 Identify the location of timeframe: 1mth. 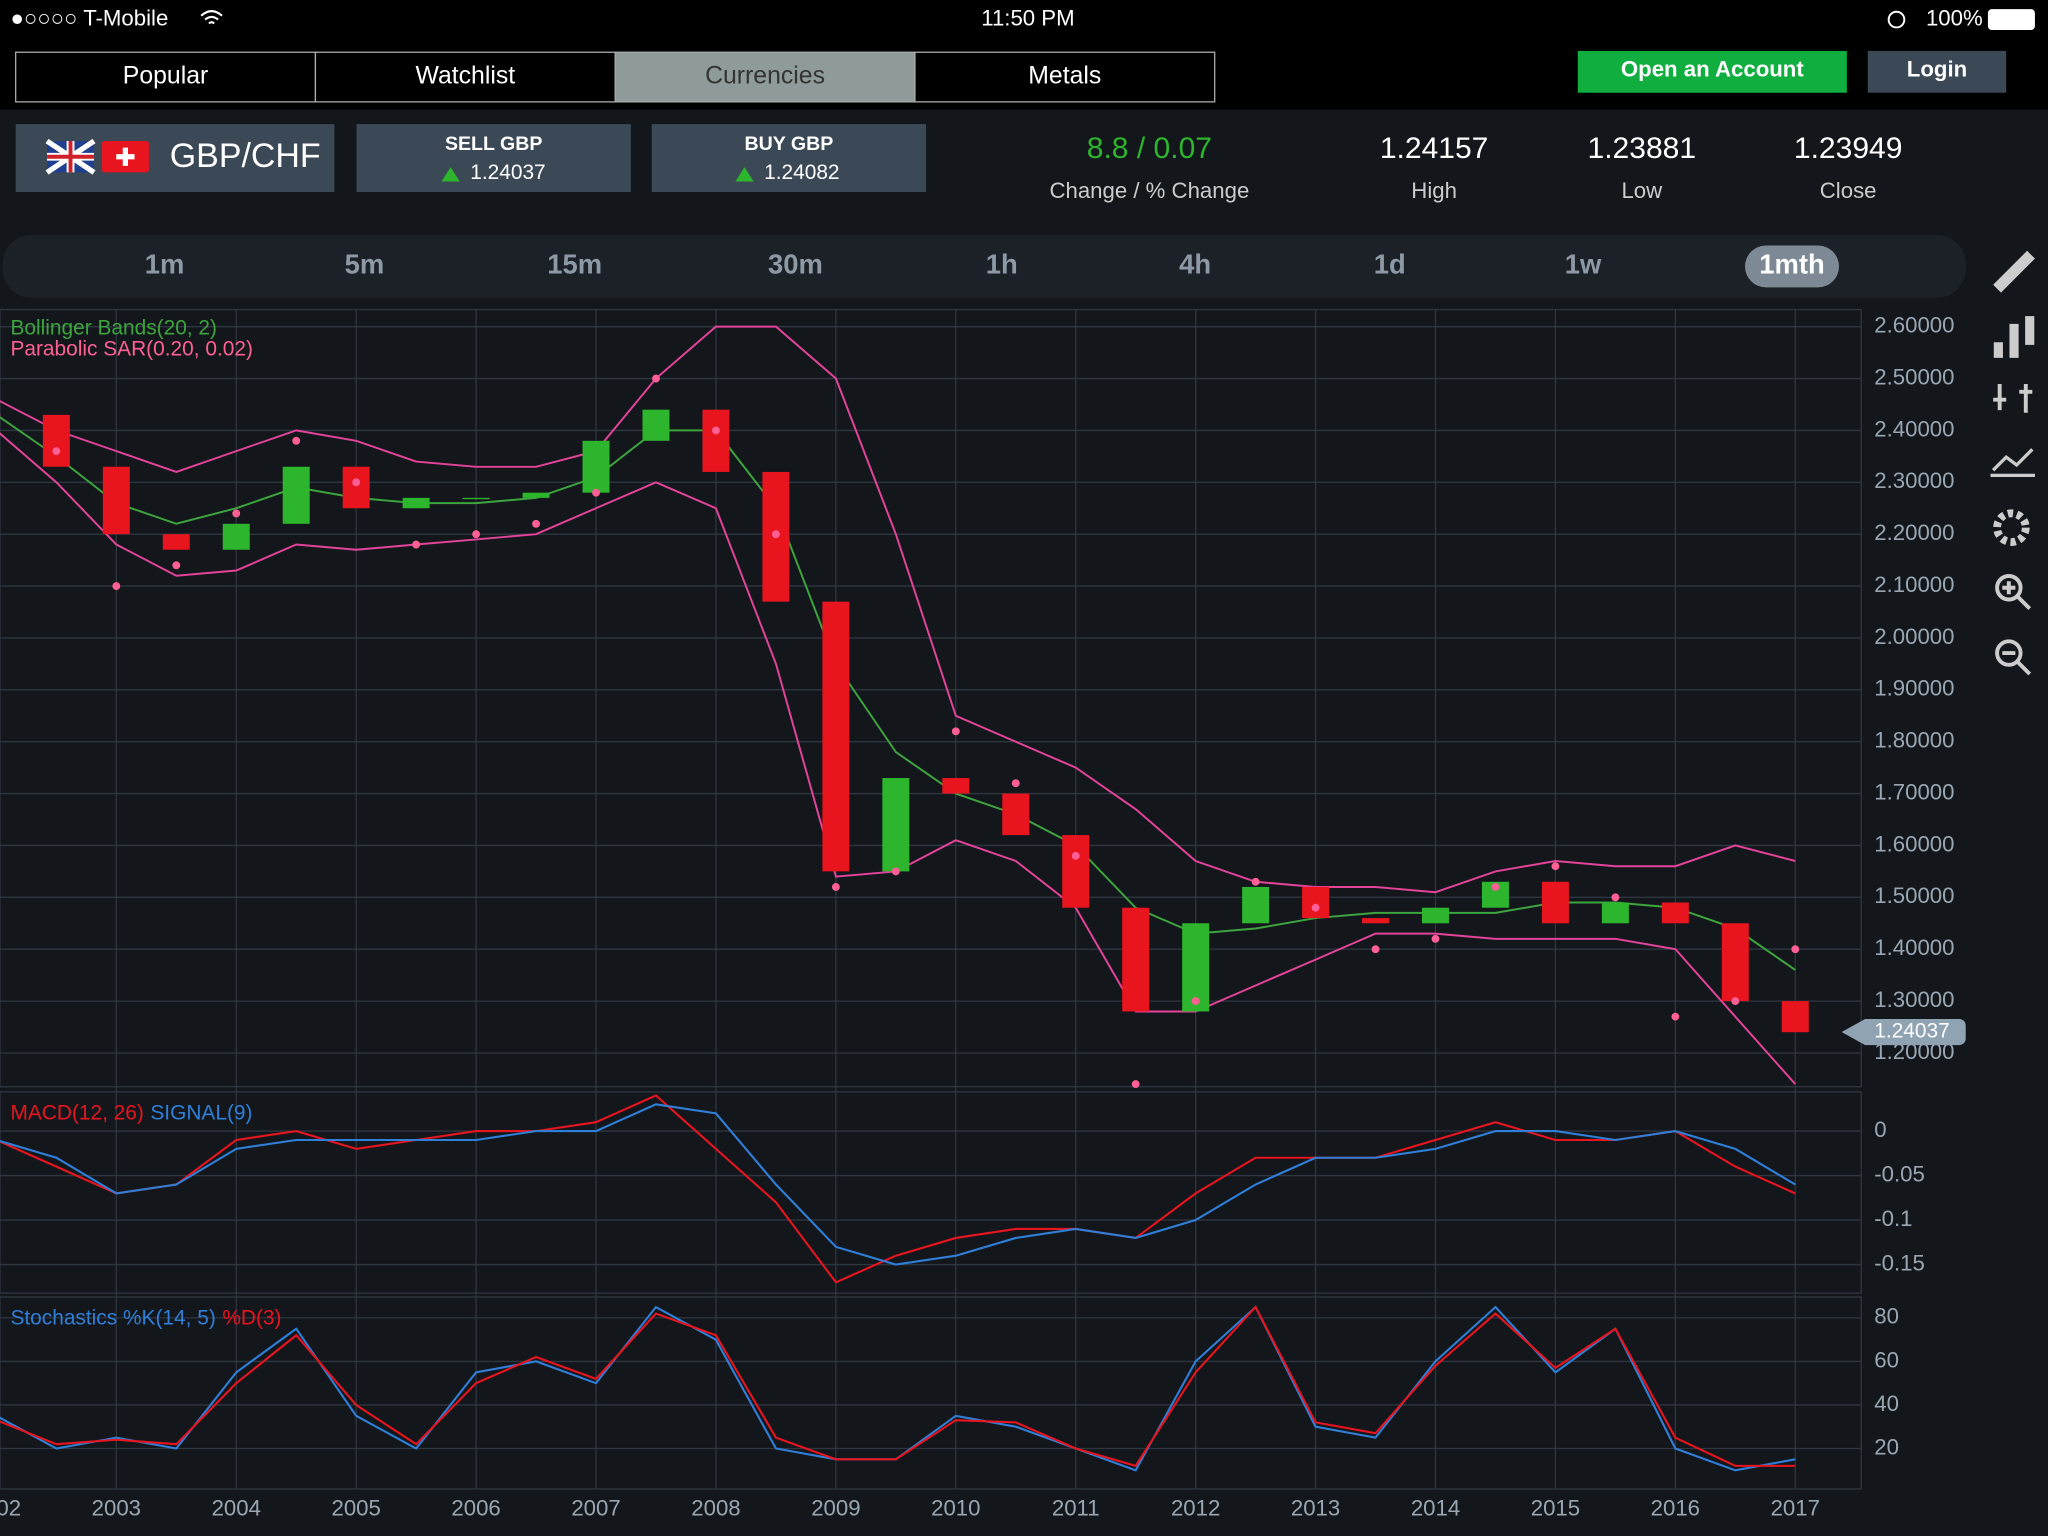
(1791, 264).